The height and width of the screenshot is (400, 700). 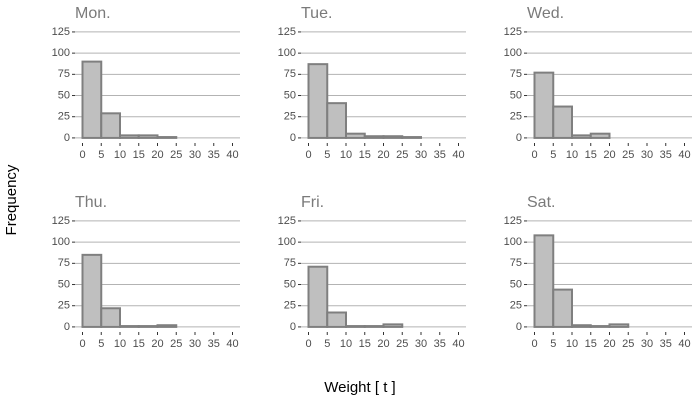 I want to click on panel-title: Thu., so click(x=91, y=202).